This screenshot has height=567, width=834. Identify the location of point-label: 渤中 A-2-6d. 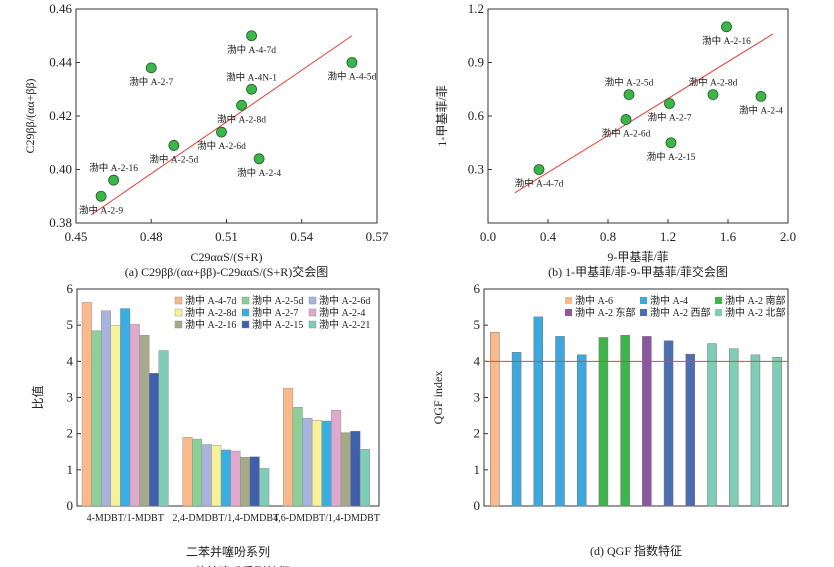
(221, 146).